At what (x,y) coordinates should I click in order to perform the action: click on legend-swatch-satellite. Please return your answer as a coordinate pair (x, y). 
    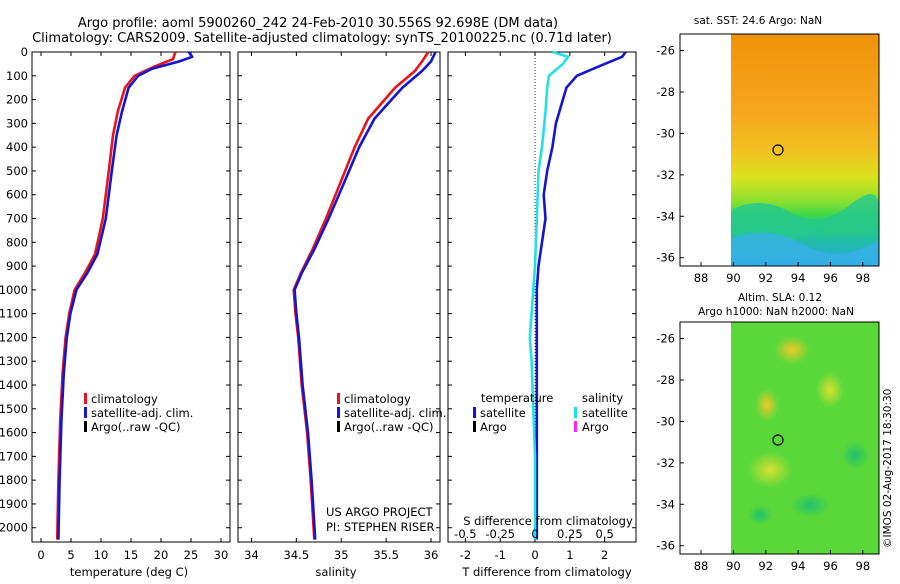
    Looking at the image, I should click on (338, 412).